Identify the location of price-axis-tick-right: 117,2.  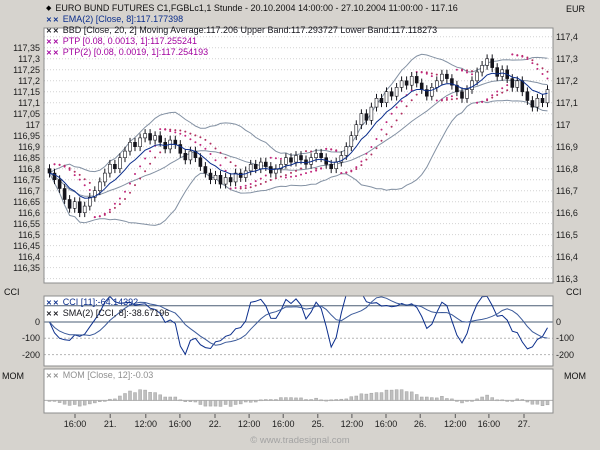
(567, 80).